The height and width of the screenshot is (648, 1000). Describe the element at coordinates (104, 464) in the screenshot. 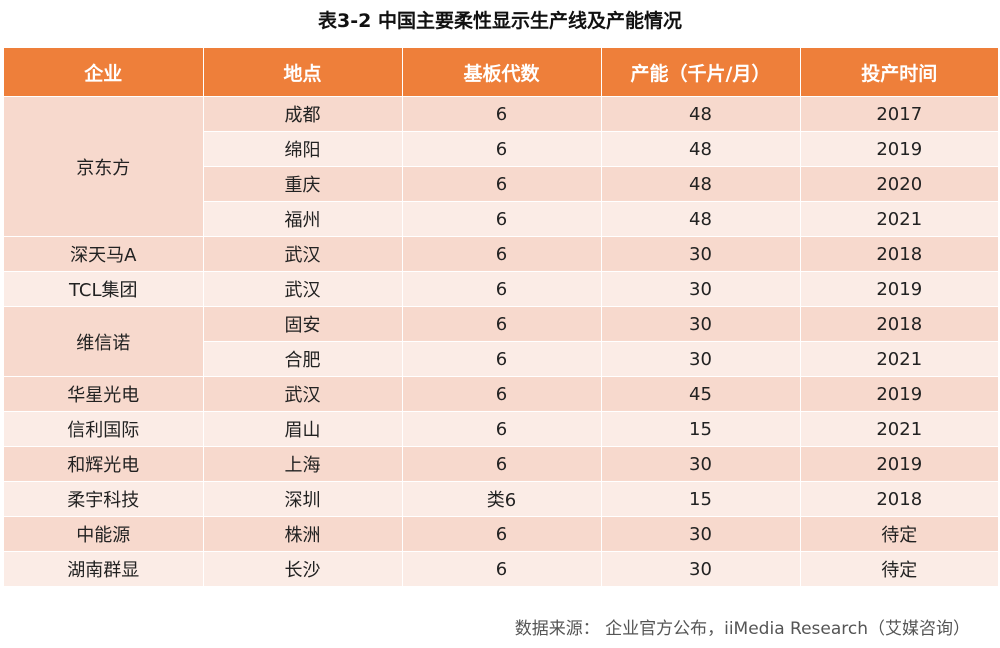

I see `company-cell: 和辉光电` at that location.